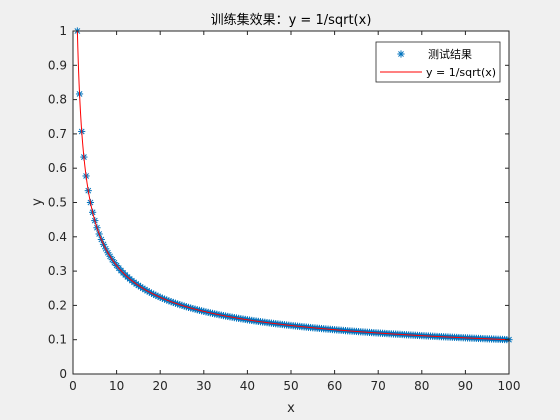 Image resolution: width=560 pixels, height=420 pixels. I want to click on y-tick-label: 0.5, so click(57, 203).